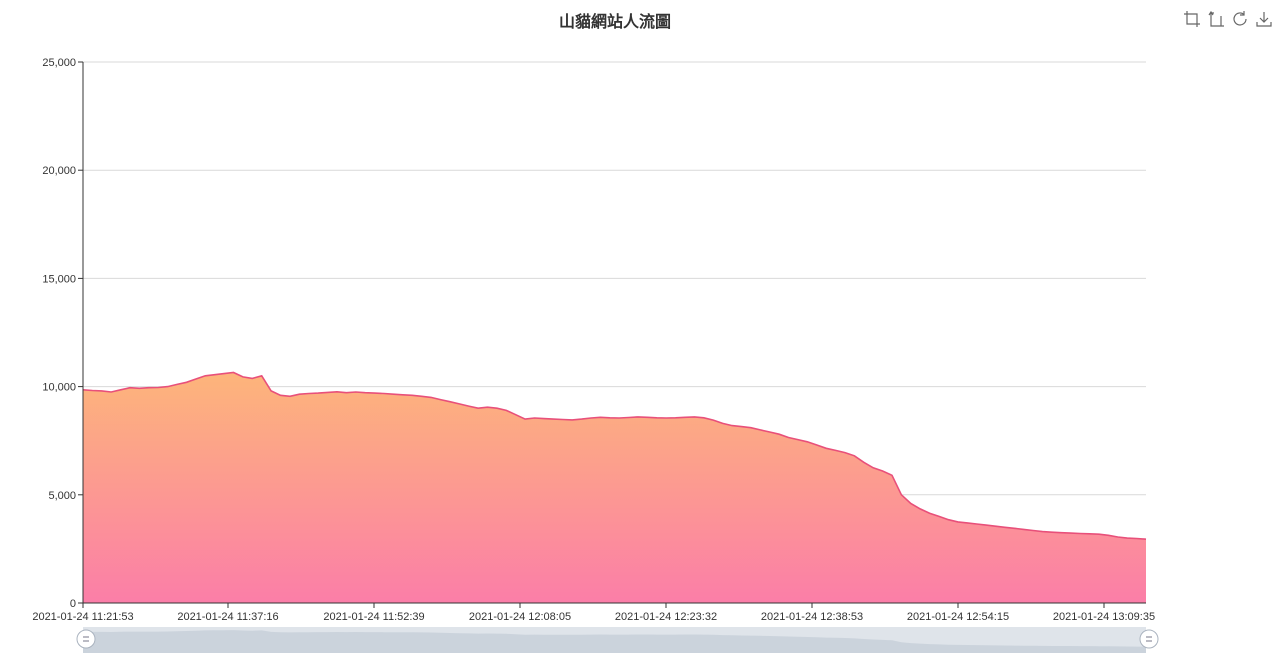 The image size is (1280, 654). I want to click on x-tick-label: 2021-01-24 12:38:53, so click(812, 617).